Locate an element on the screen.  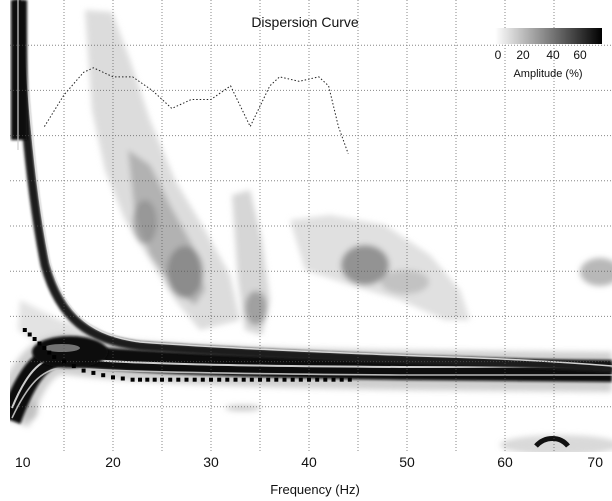
chart-title: Dispersion Curve is located at coordinates (305, 22).